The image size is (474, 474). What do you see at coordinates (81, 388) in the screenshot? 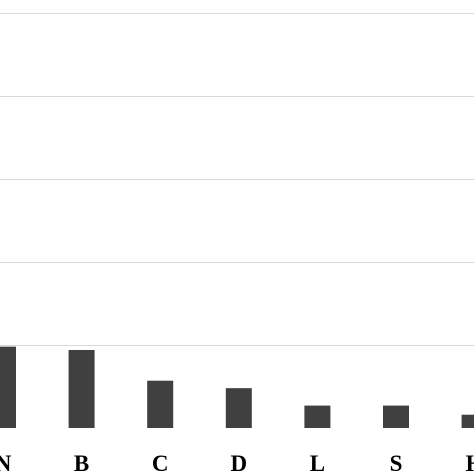
I see `bar-b` at bounding box center [81, 388].